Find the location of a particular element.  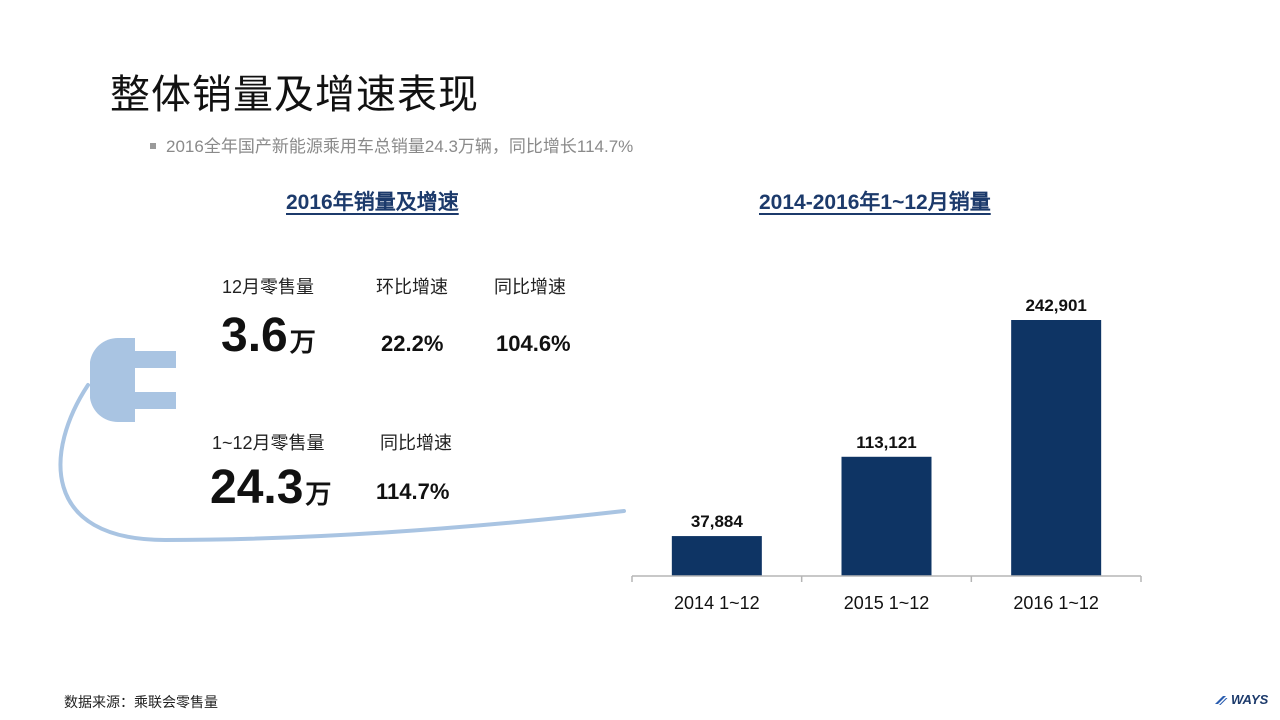

ways-logo: WAYS is located at coordinates (1241, 699).